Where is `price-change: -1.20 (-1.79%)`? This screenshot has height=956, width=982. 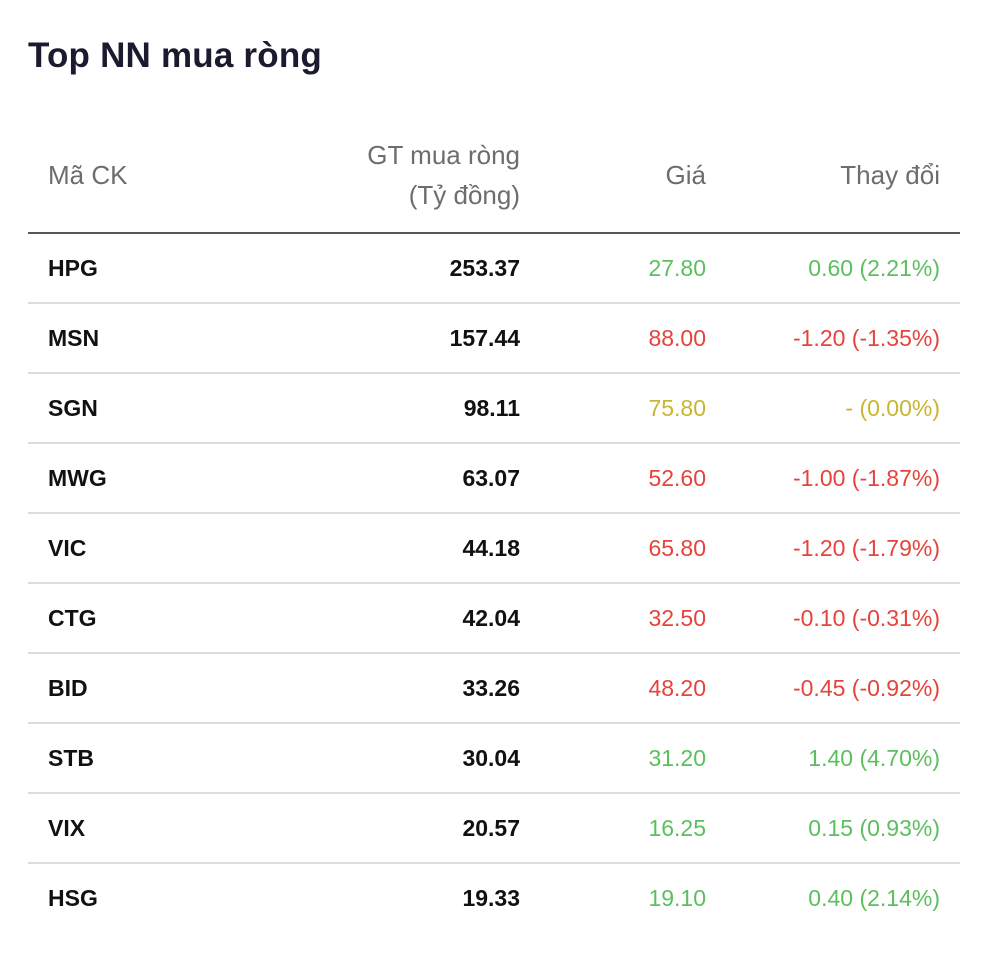 price-change: -1.20 (-1.79%) is located at coordinates (833, 548).